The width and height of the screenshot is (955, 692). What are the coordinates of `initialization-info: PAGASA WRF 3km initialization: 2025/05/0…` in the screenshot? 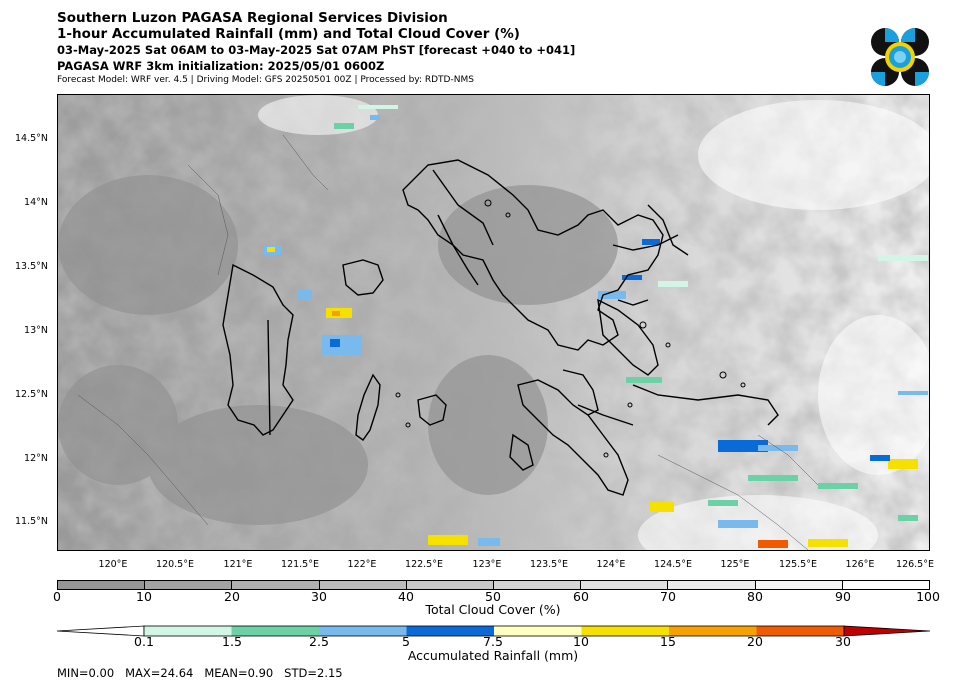 It's located at (221, 66).